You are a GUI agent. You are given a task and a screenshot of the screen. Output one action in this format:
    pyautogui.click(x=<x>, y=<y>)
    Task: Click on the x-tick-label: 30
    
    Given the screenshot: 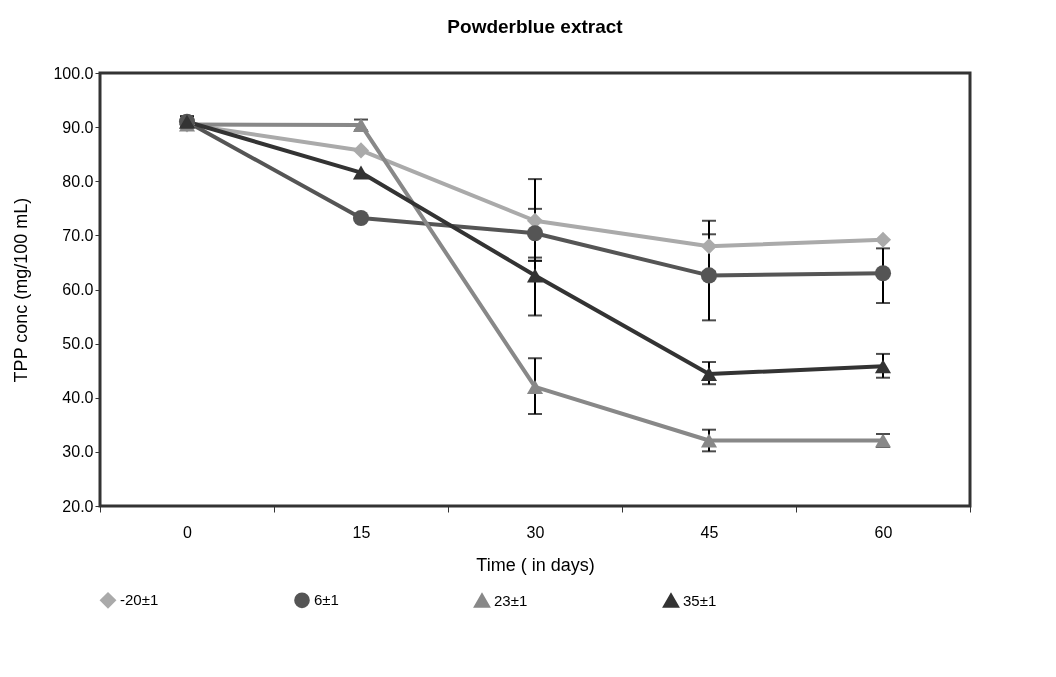 What is the action you would take?
    pyautogui.click(x=535, y=532)
    